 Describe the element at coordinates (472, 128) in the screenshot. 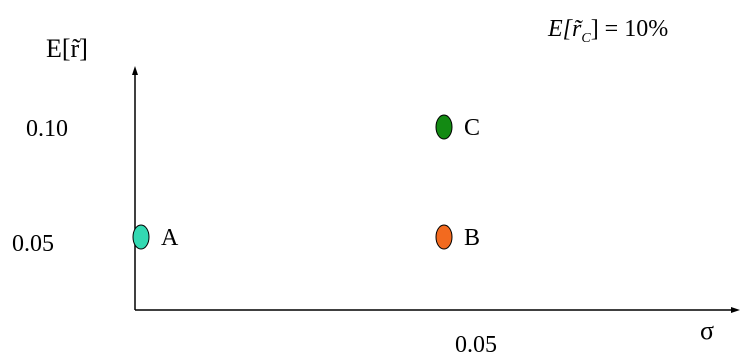

I see `point-label-c: C` at that location.